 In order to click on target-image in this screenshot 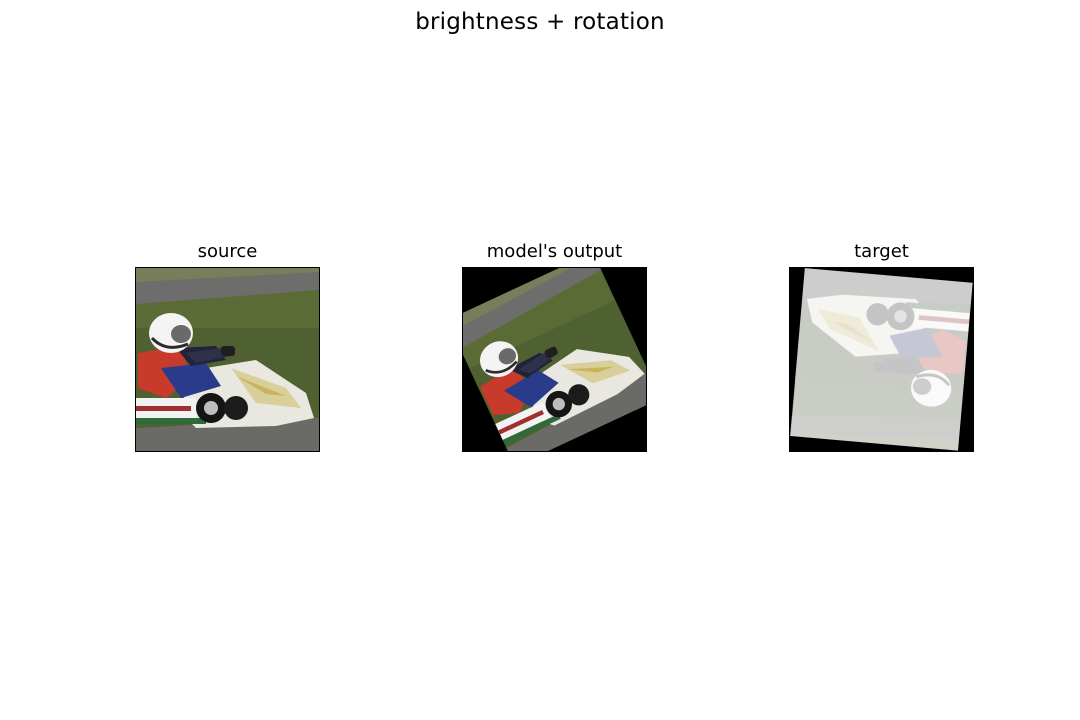, I will do `click(881, 359)`.